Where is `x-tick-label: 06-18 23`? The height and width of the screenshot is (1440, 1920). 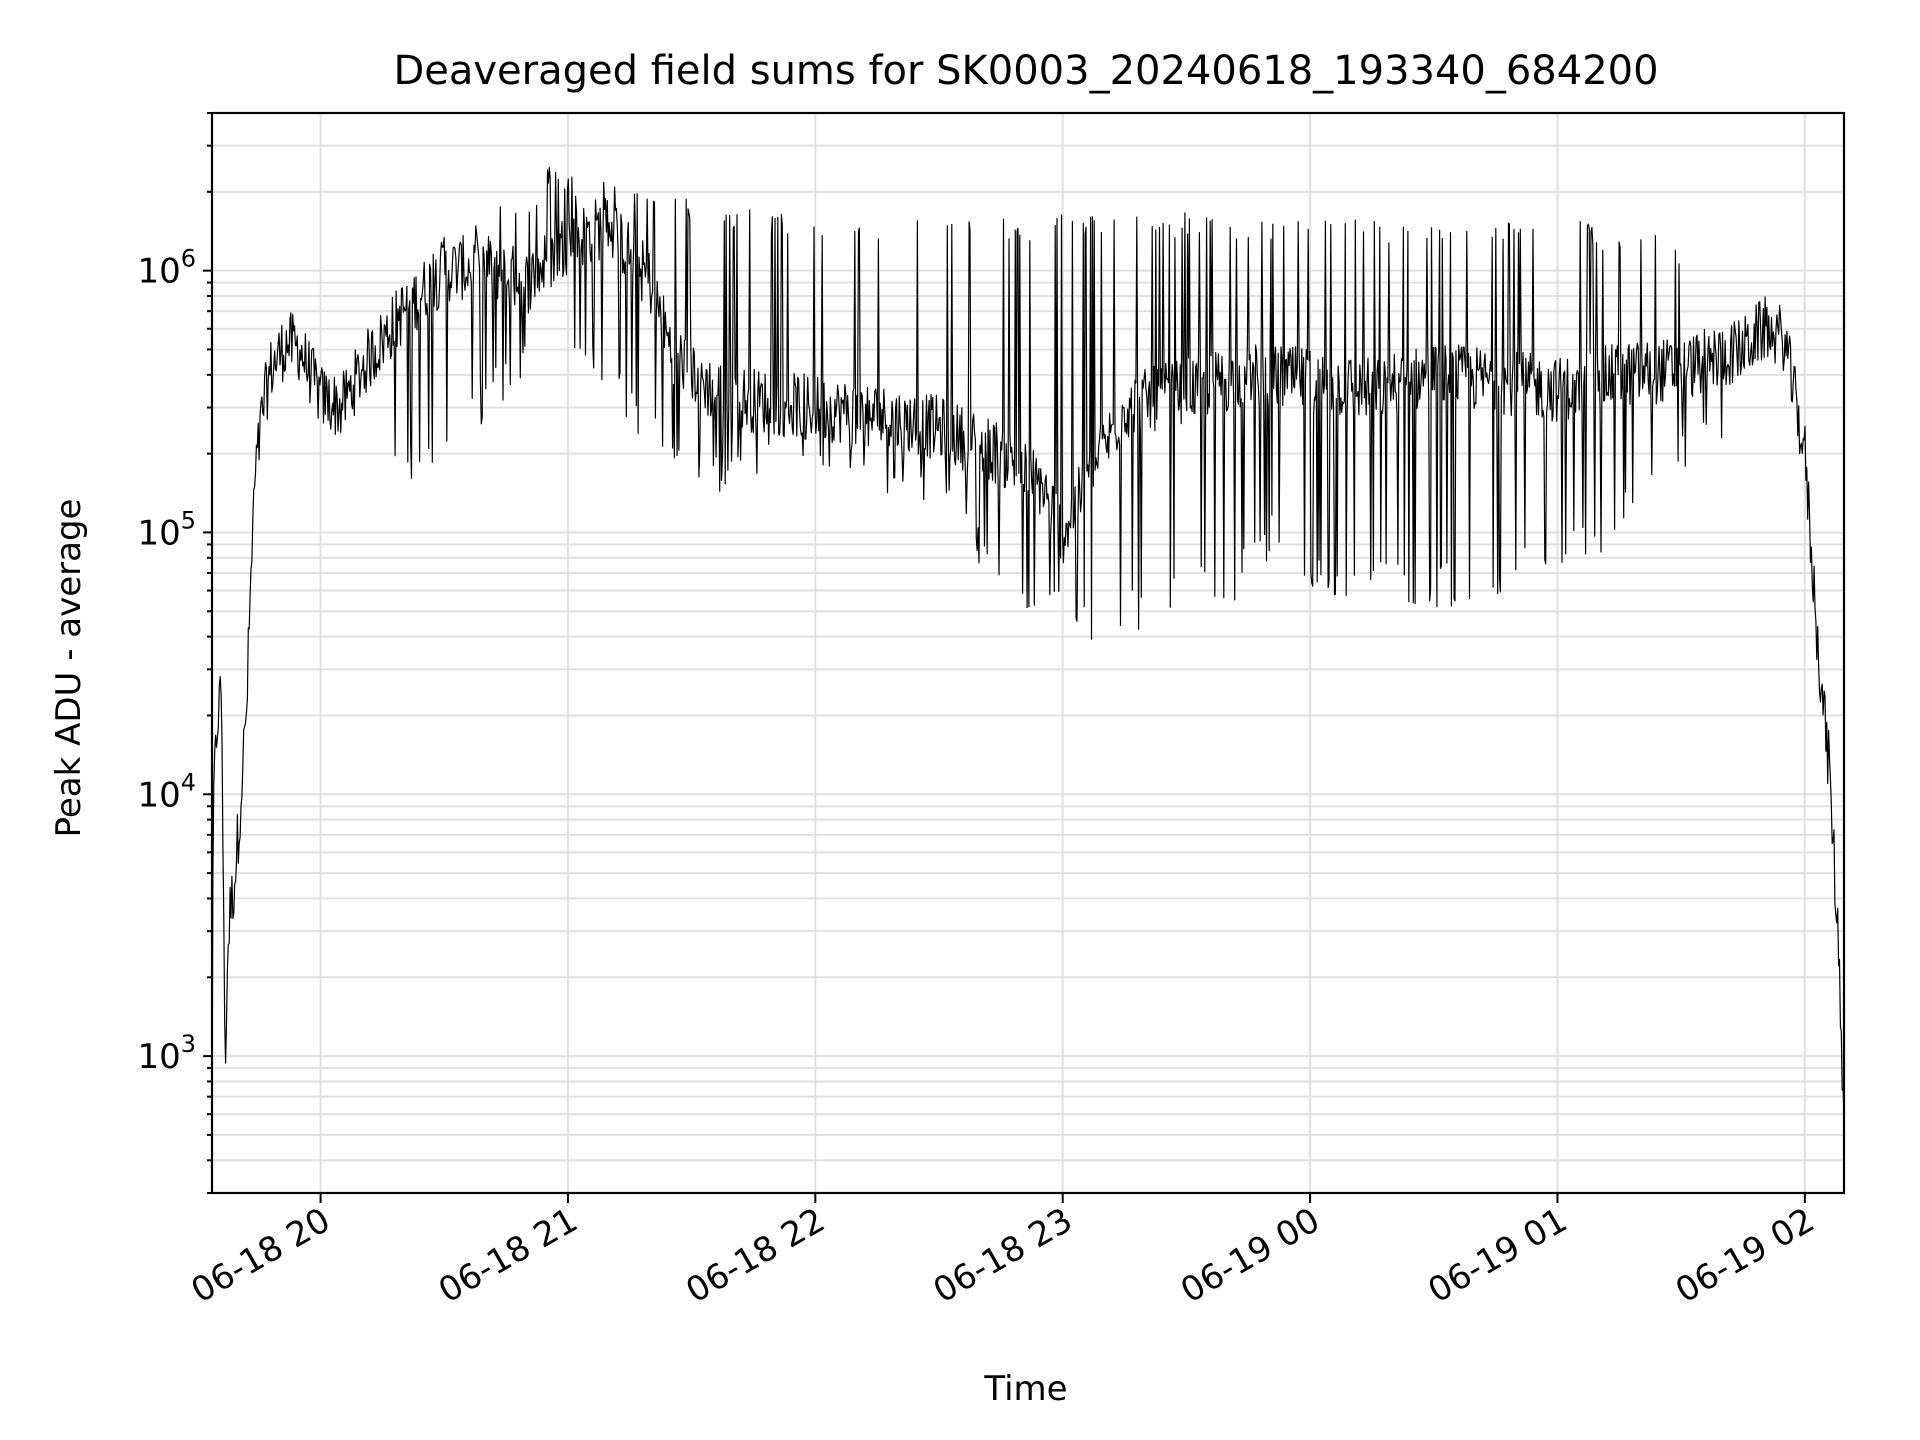
x-tick-label: 06-18 23 is located at coordinates (1003, 1255).